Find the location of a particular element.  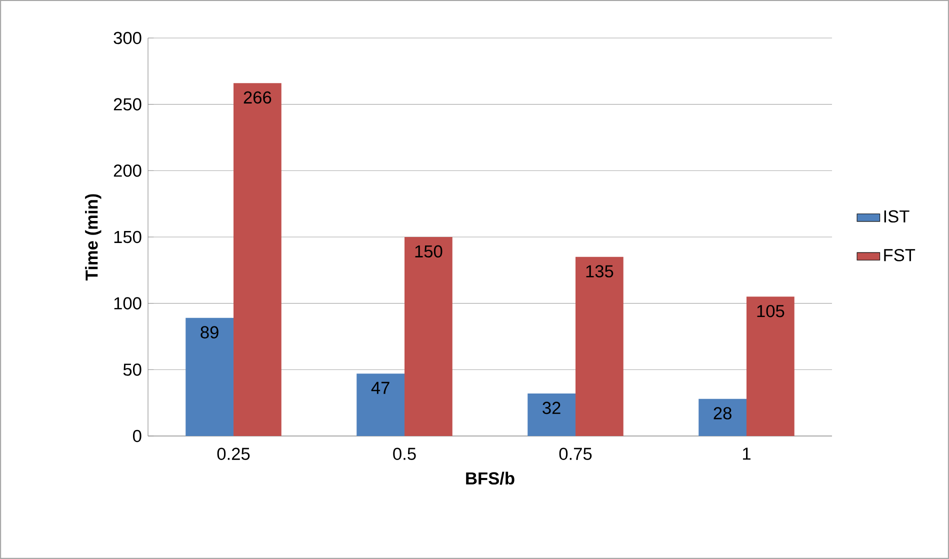

x-tick-label: 0.5 is located at coordinates (404, 454).